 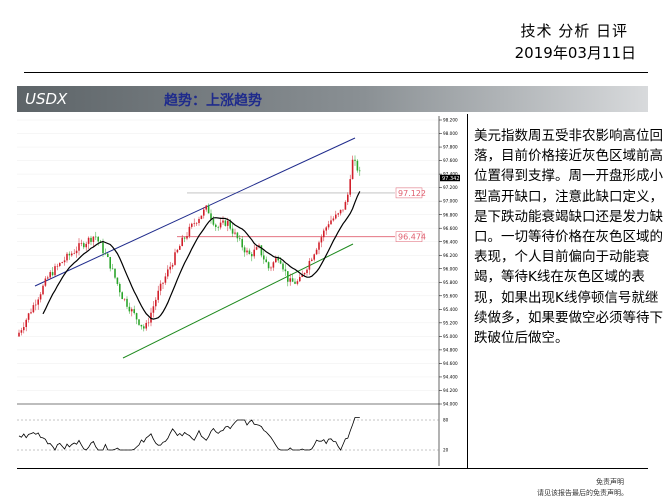 What do you see at coordinates (450, 241) in the screenshot?
I see `tick-label: 96.400` at bounding box center [450, 241].